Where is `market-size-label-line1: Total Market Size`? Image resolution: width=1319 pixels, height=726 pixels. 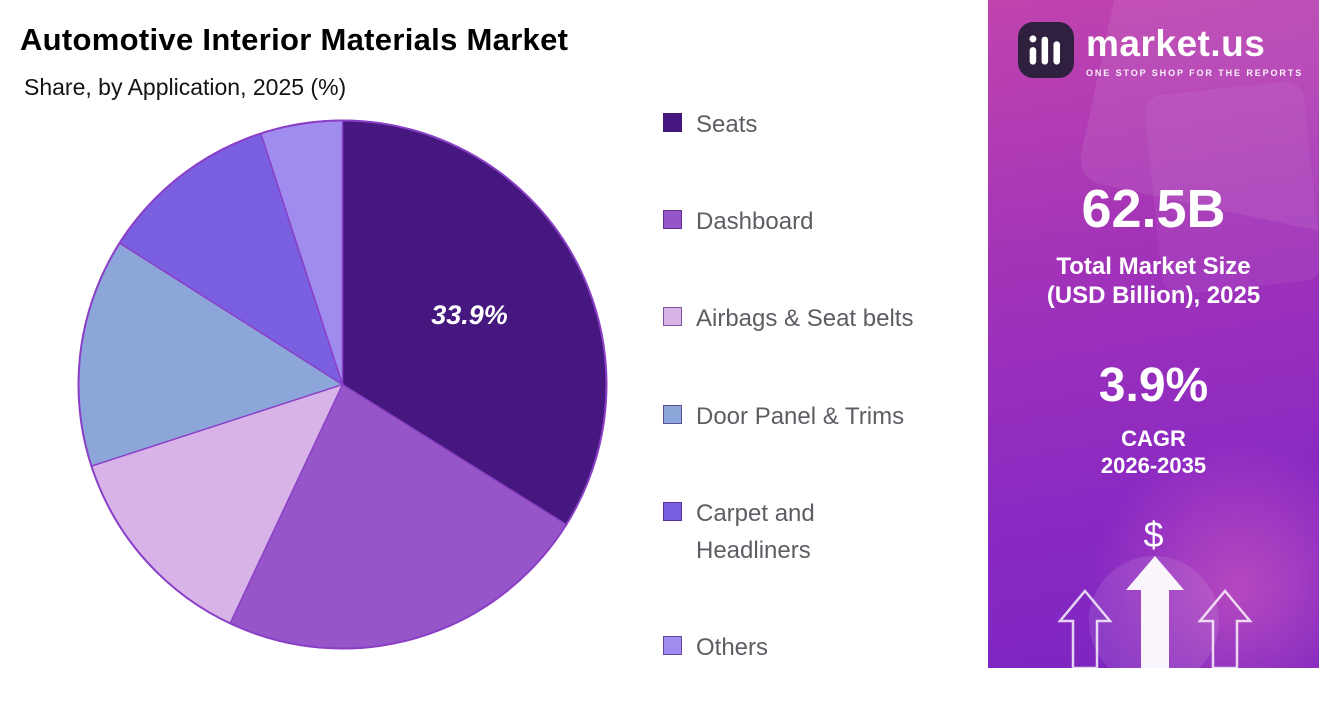
market-size-label-line1: Total Market Size is located at coordinates (1153, 266).